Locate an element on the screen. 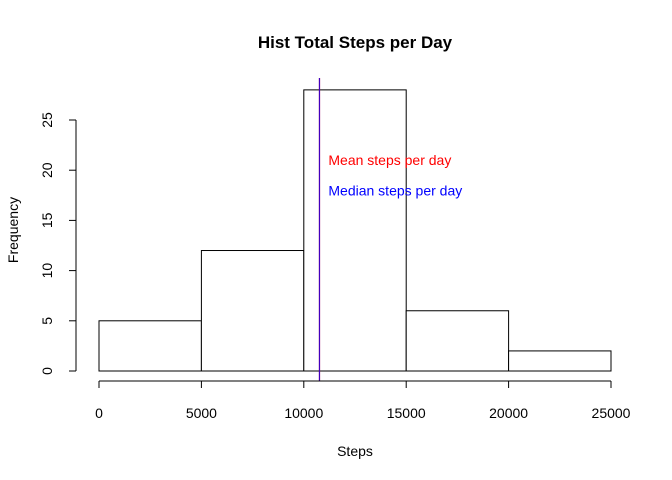 The height and width of the screenshot is (480, 672). y-axis-label: Frequency is located at coordinates (13, 230).